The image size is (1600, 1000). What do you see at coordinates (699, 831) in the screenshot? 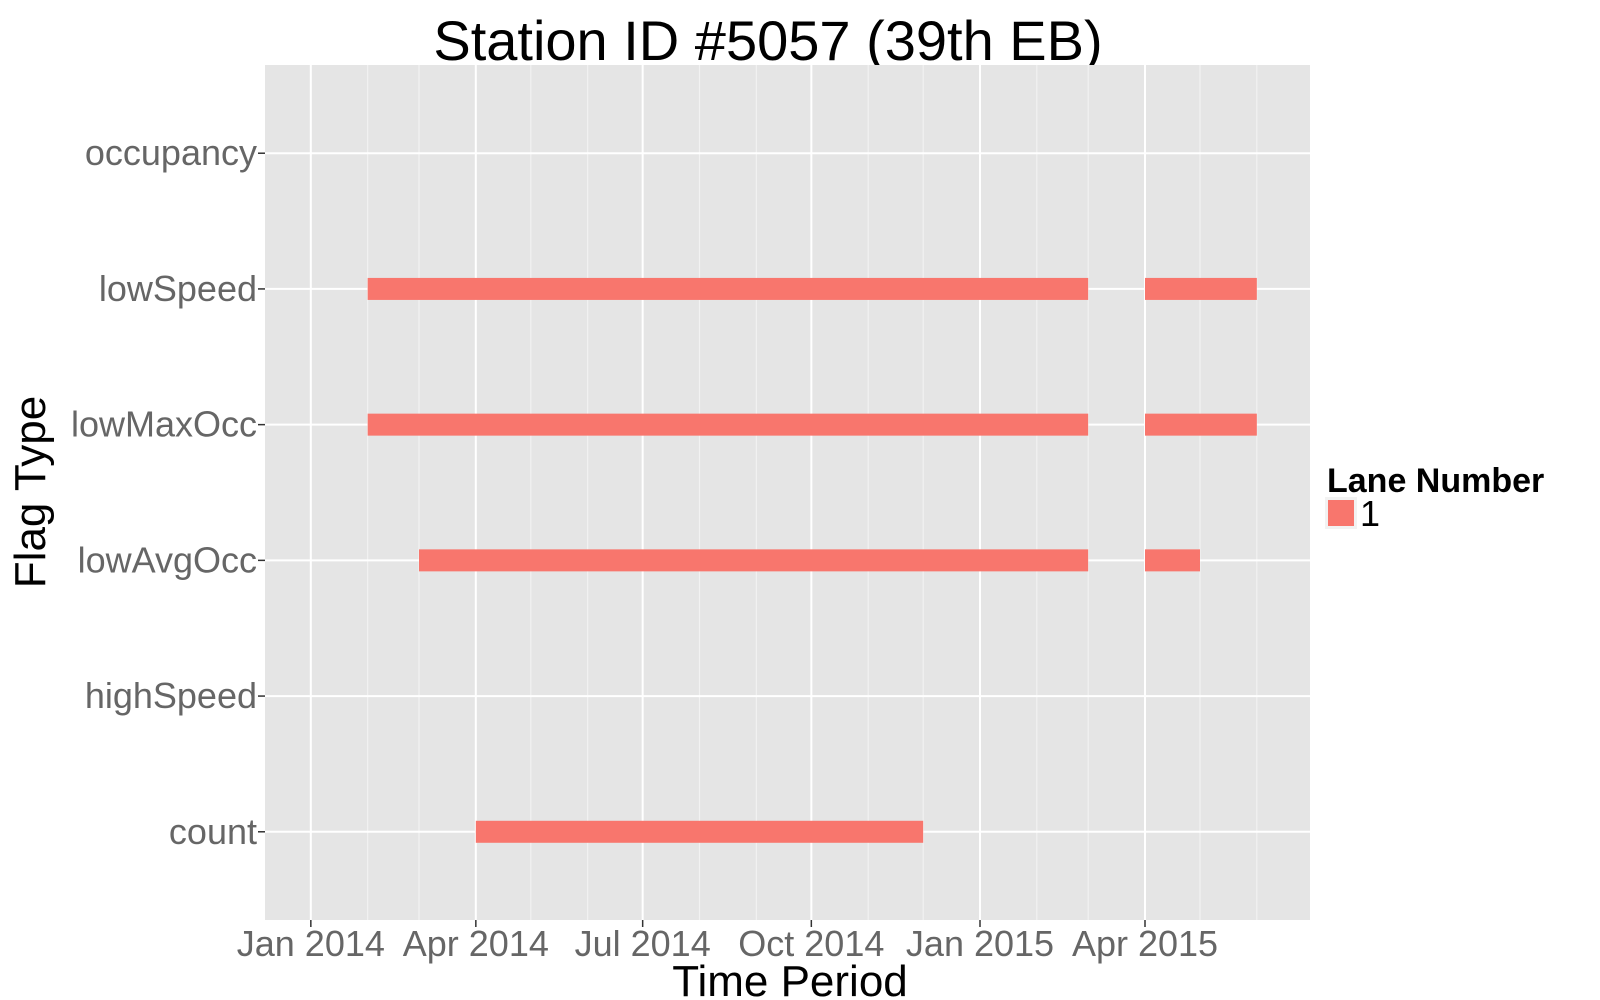
I see `bar-segment-count` at bounding box center [699, 831].